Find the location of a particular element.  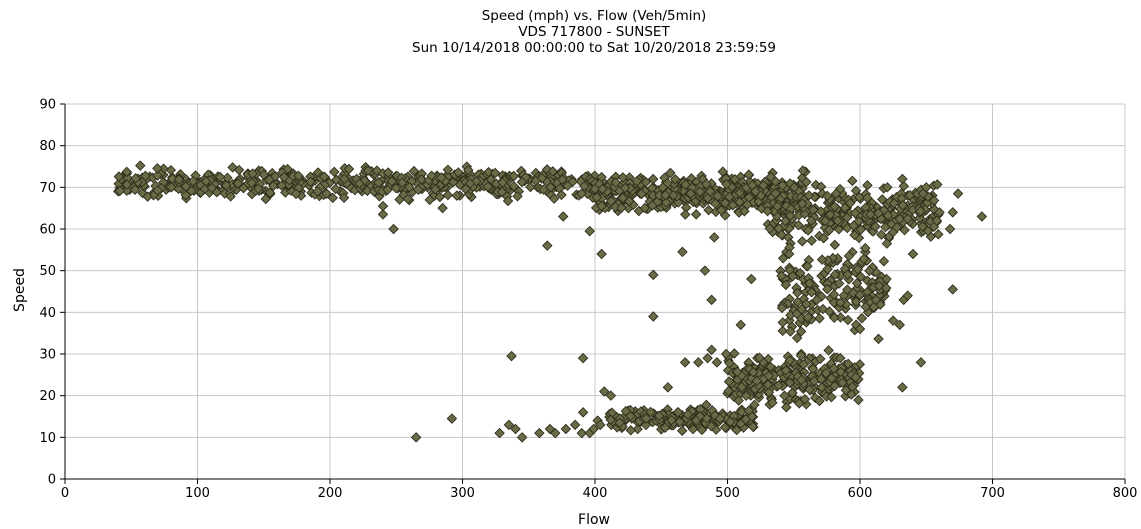

y-tick-label: 20 is located at coordinates (47, 396).